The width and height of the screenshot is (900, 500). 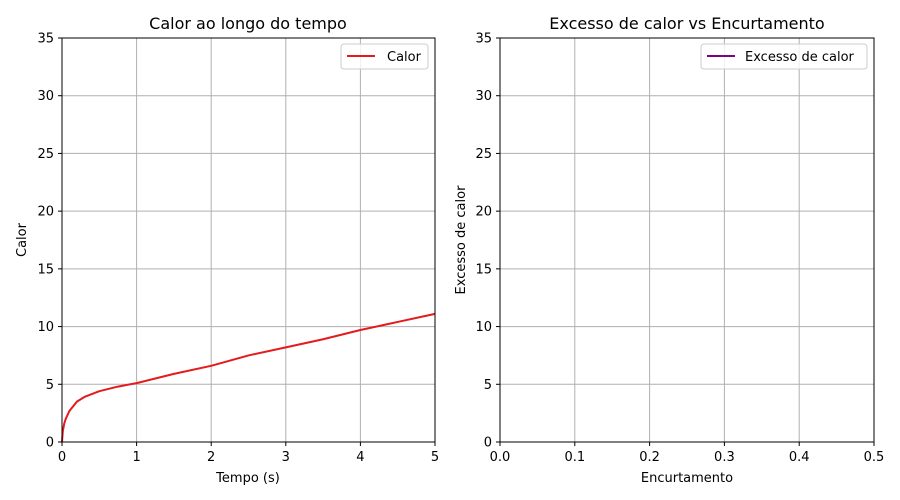 I want to click on x-tick-label: 1, so click(x=136, y=457).